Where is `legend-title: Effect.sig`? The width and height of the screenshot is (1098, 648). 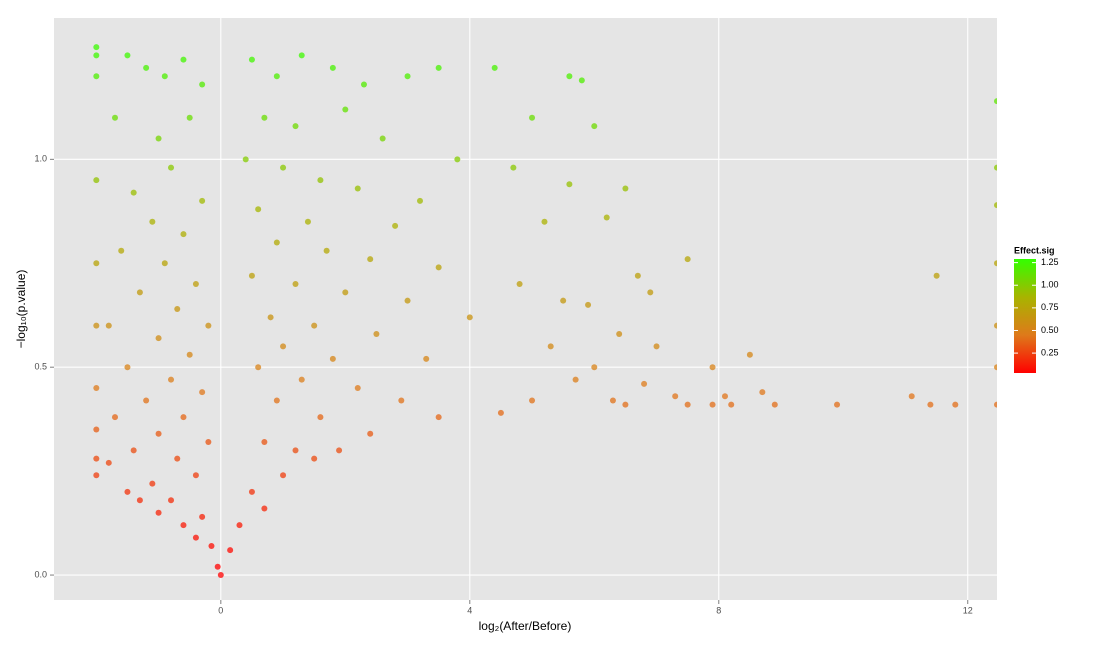
legend-title: Effect.sig is located at coordinates (1034, 250).